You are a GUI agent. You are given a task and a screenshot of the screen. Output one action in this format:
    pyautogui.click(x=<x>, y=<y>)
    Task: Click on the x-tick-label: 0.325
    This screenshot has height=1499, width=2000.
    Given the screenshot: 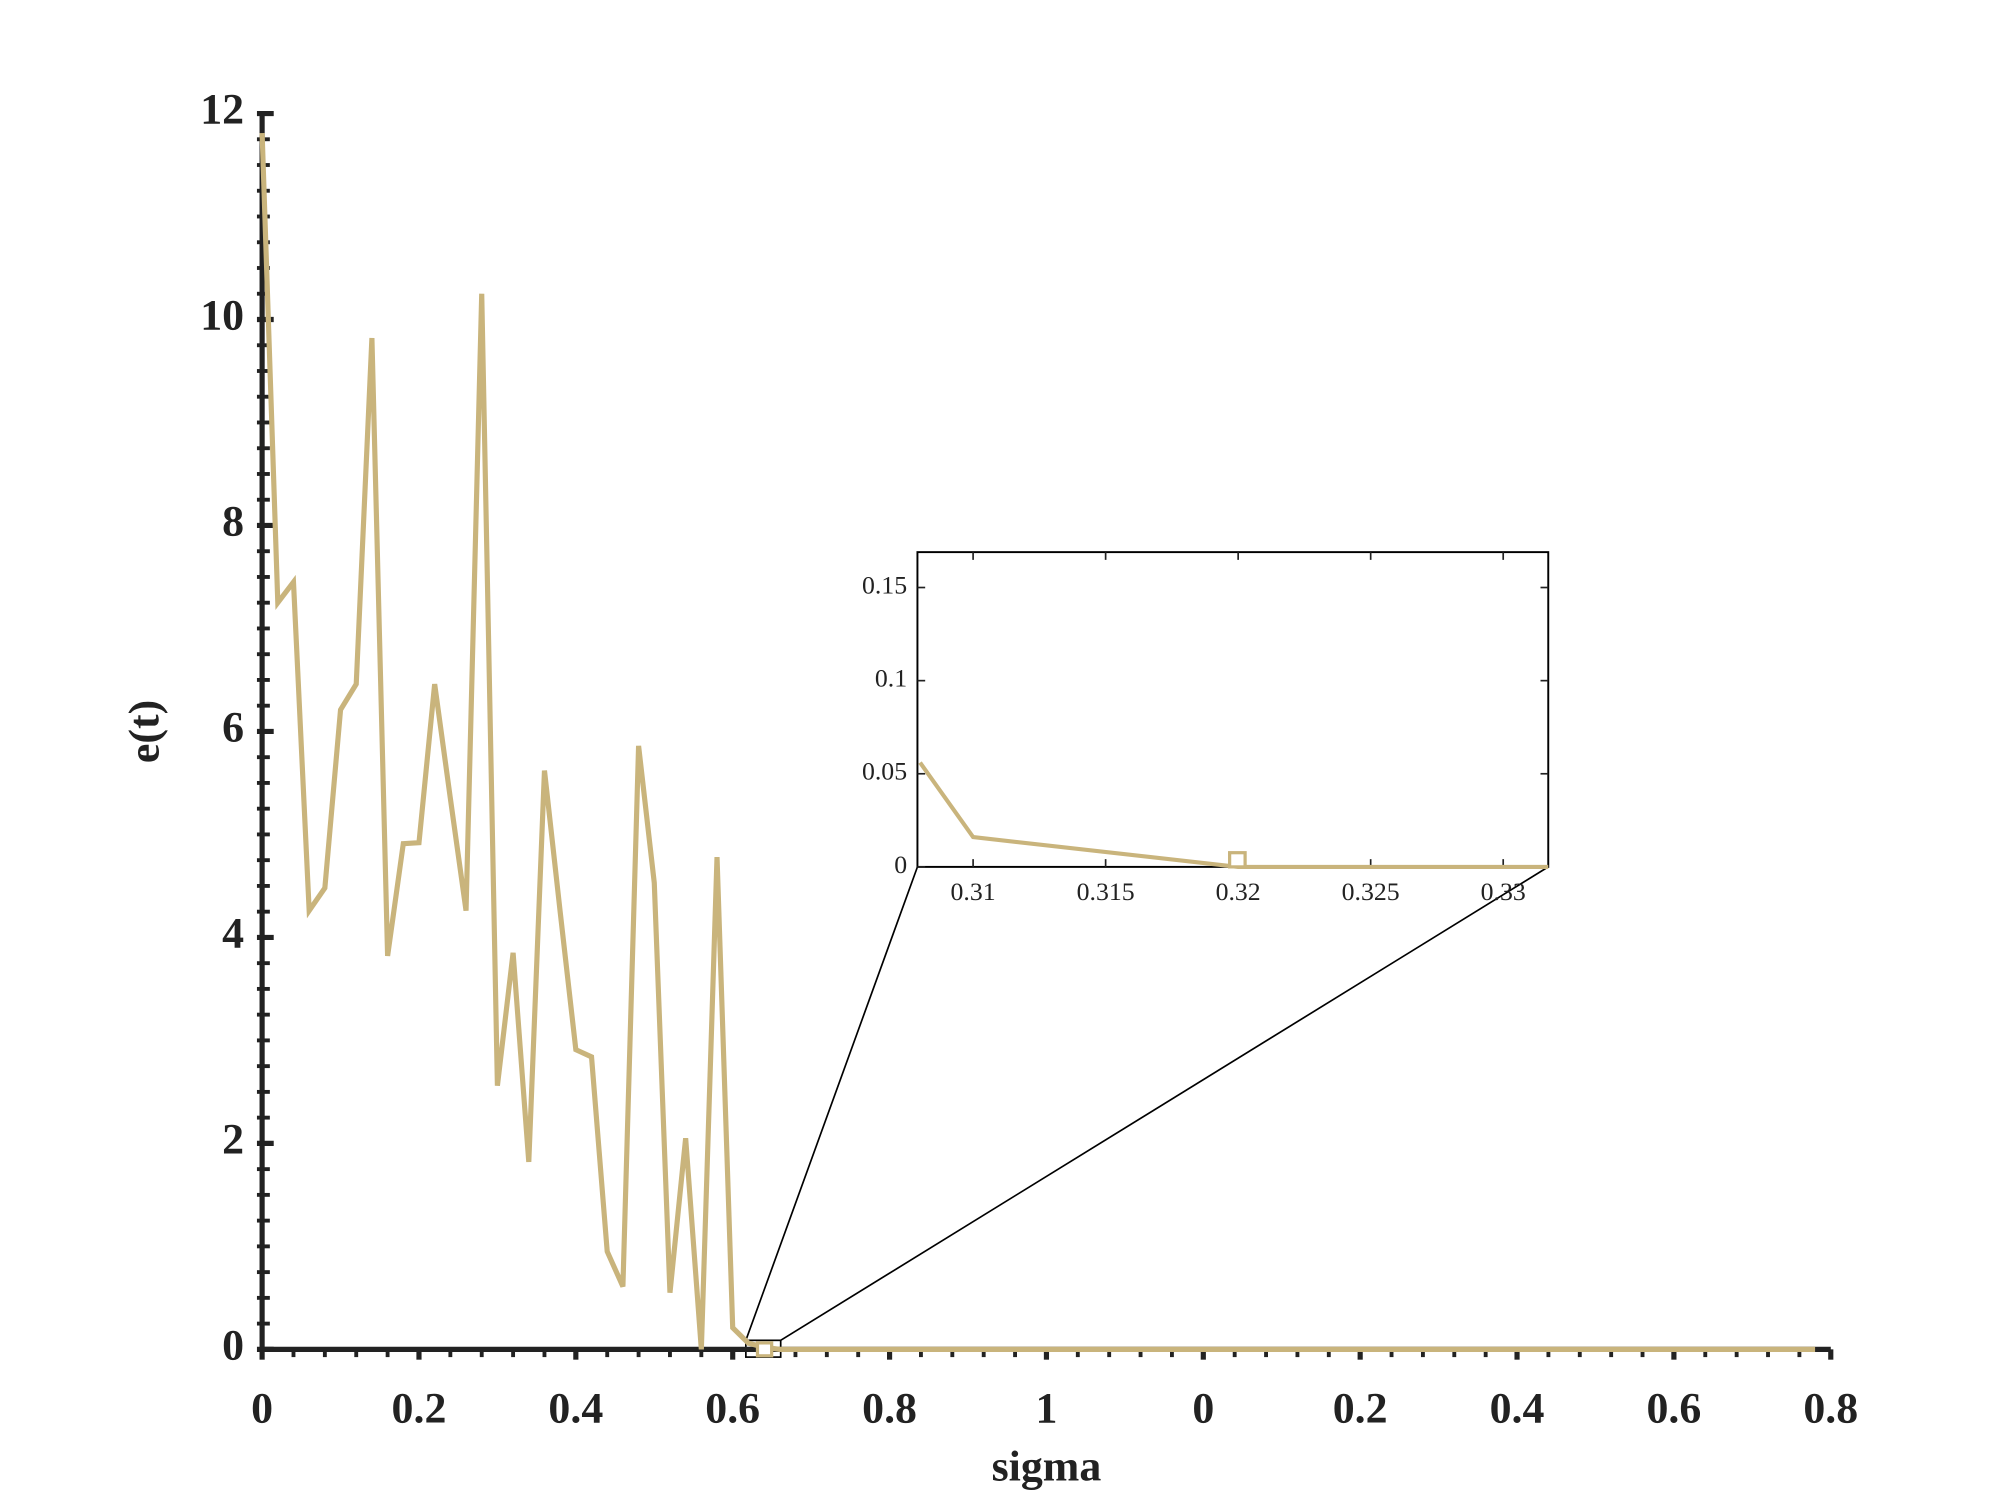 What is the action you would take?
    pyautogui.click(x=1371, y=891)
    